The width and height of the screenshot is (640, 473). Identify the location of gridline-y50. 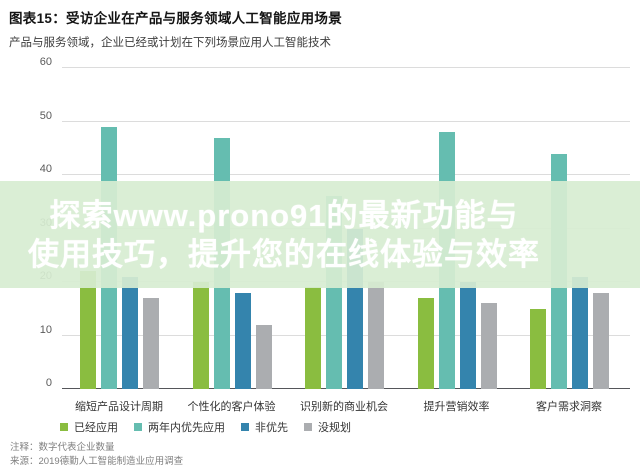
(346, 121).